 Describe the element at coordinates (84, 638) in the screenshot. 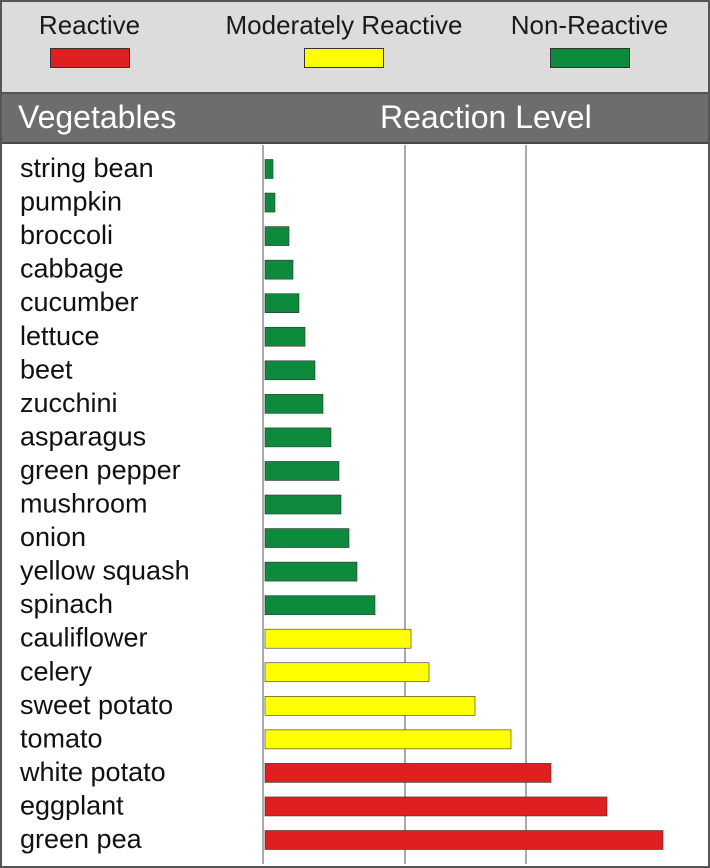

I see `category-label: cauliflower` at that location.